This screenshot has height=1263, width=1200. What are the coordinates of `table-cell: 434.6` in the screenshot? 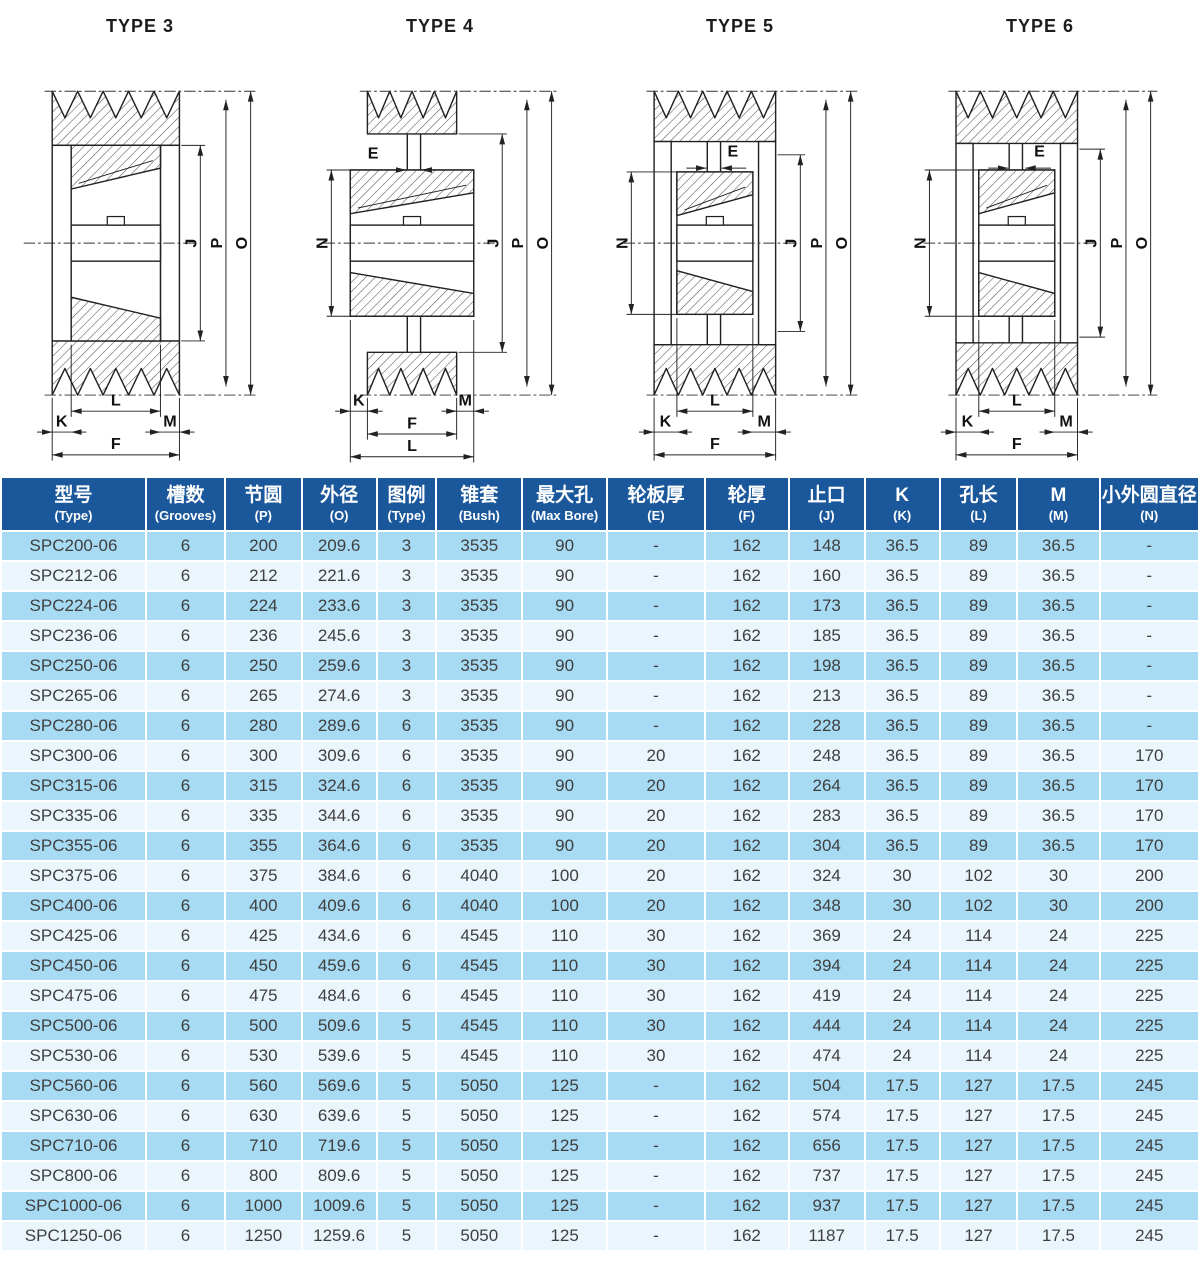 It's located at (339, 936).